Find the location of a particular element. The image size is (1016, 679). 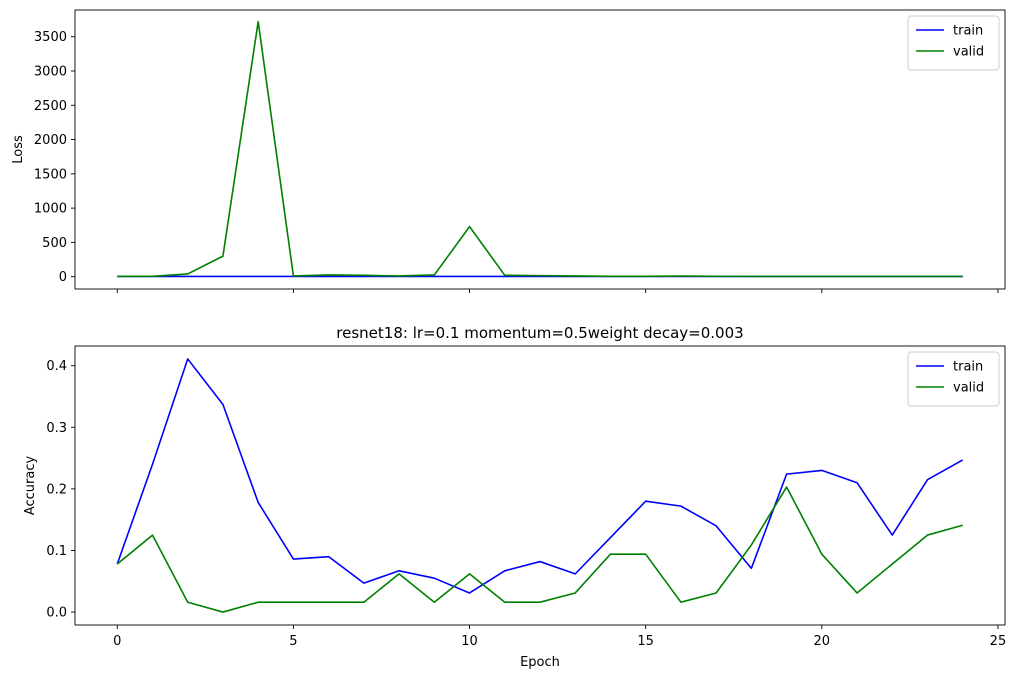

accuracy-x-axis-label: Epoch is located at coordinates (540, 662).